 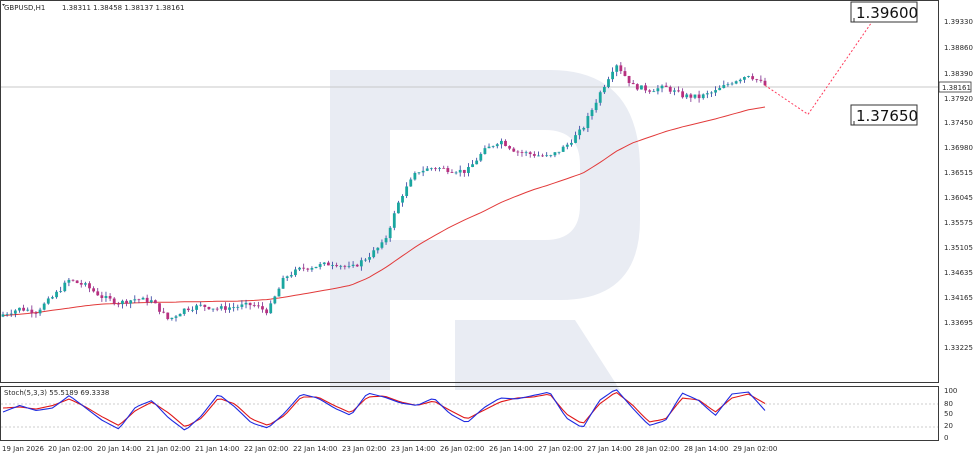 I want to click on time-tick: 21 Jan 02:00, so click(x=168, y=449).